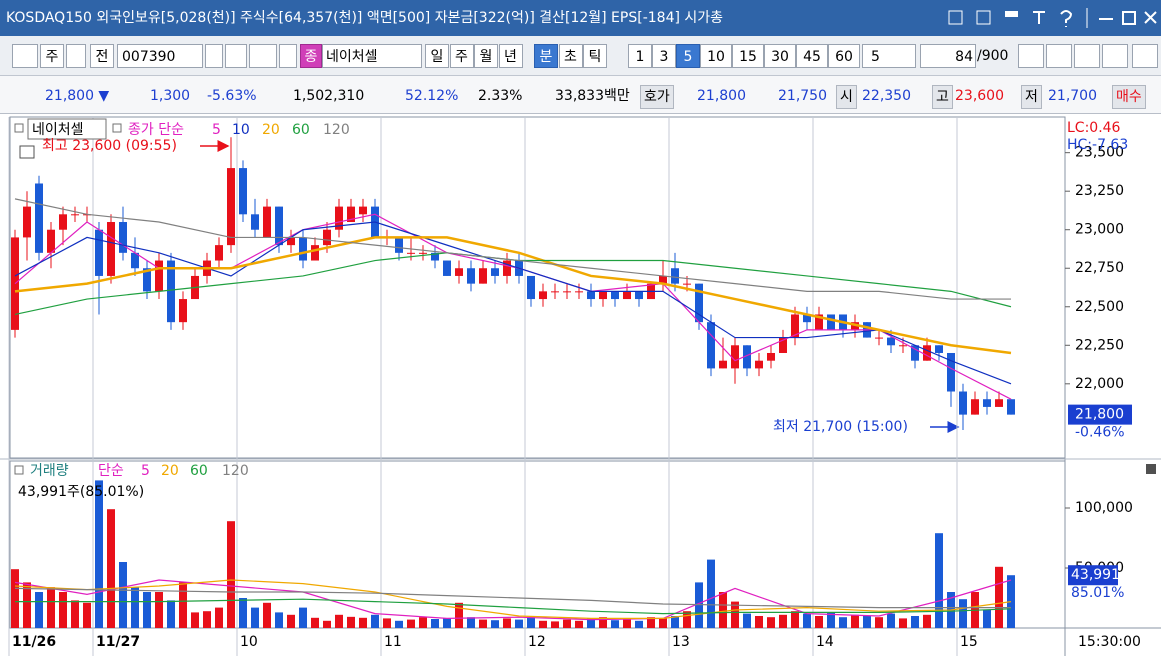 The image size is (1161, 656). Describe the element at coordinates (595, 56) in the screenshot. I see `period-button: 틱` at that location.